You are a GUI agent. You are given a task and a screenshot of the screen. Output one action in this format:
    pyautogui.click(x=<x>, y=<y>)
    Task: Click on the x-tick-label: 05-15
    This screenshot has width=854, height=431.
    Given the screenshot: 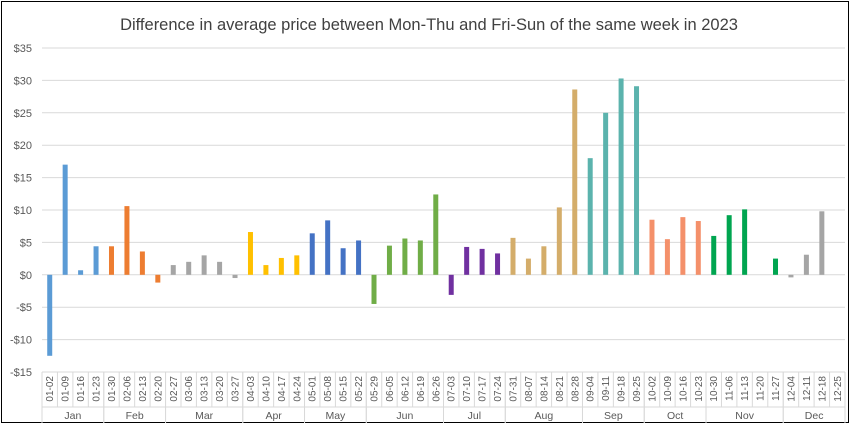 What is the action you would take?
    pyautogui.click(x=344, y=389)
    